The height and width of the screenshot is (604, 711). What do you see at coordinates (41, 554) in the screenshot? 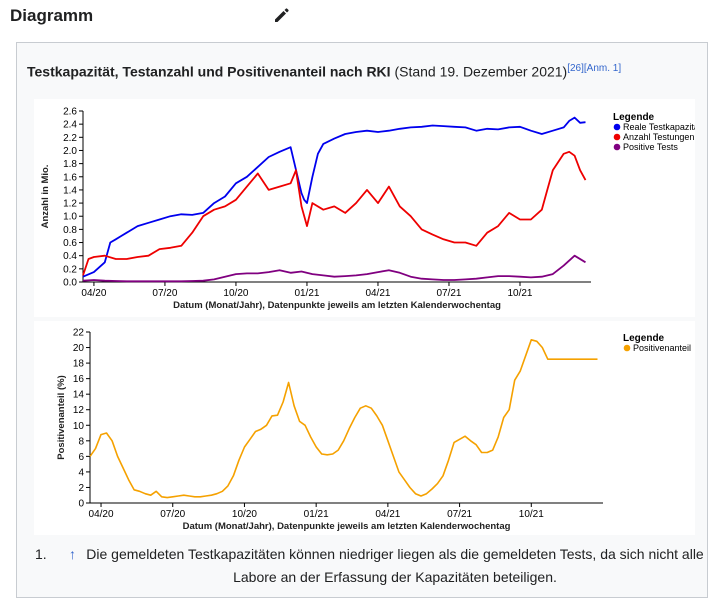
I see `footnote-number: 1.` at bounding box center [41, 554].